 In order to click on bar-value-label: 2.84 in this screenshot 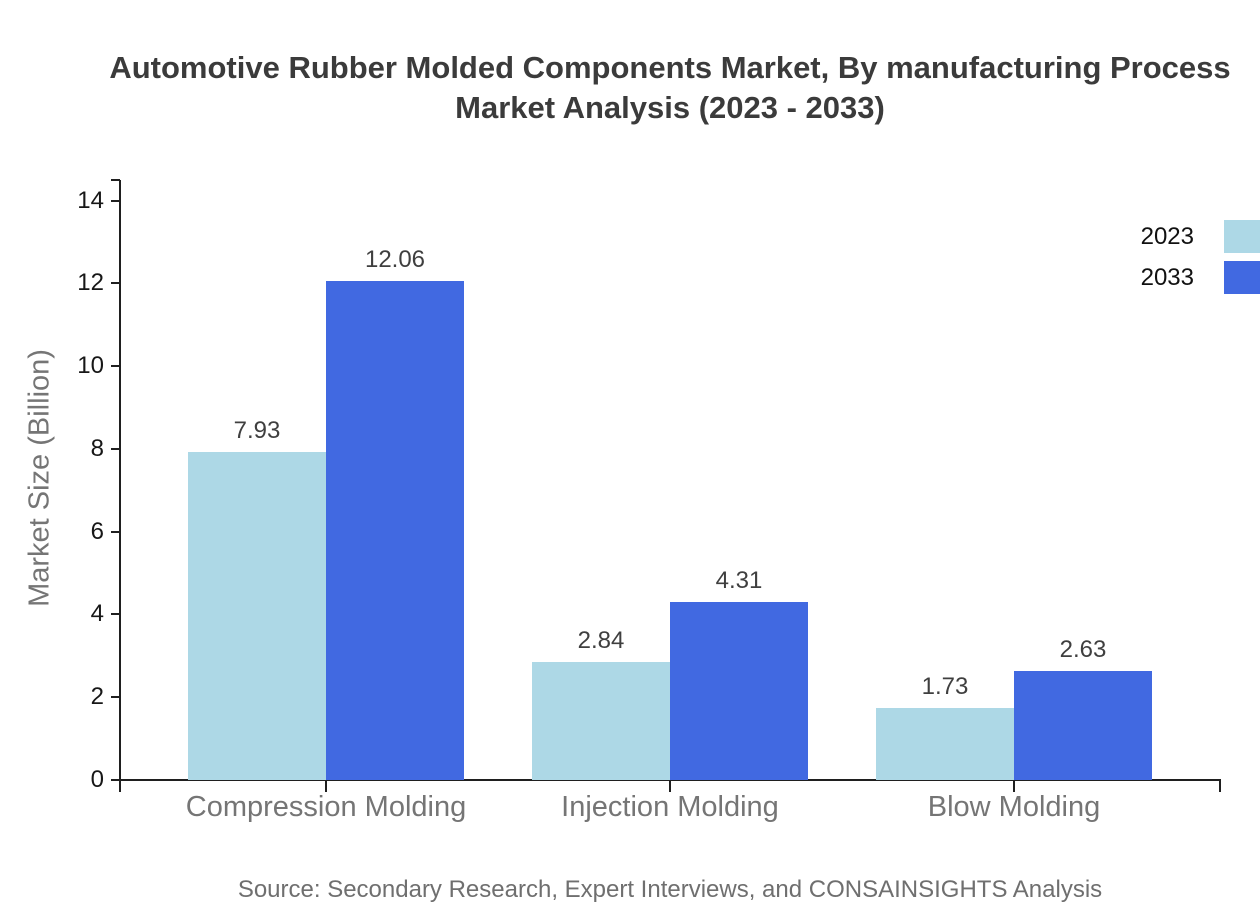, I will do `click(601, 641)`.